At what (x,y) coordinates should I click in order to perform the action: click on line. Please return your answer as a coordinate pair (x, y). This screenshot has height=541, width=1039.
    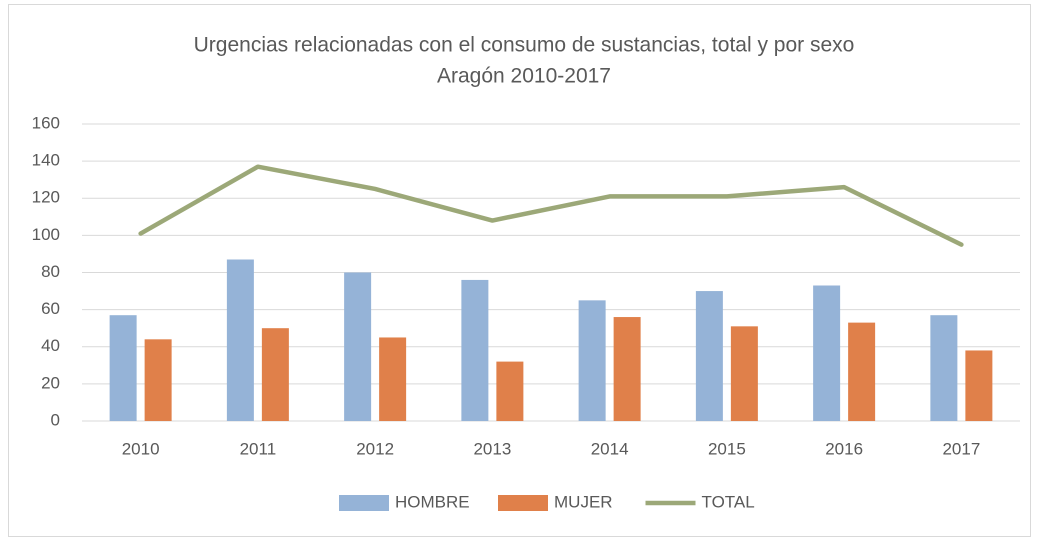
    Looking at the image, I should click on (551, 205).